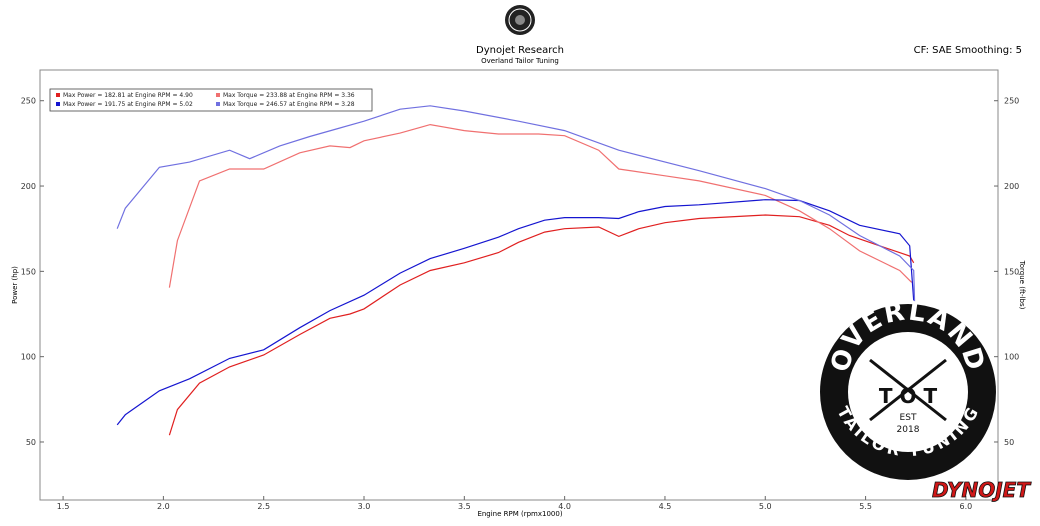 This screenshot has width=1040, height=526. I want to click on y2-axis-label: Torque (ft-lbs), so click(1022, 285).